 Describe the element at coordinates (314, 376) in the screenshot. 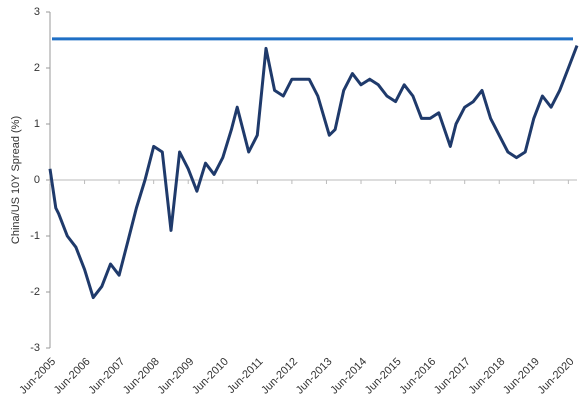

I see `x-tick-label: Jun-2013` at that location.